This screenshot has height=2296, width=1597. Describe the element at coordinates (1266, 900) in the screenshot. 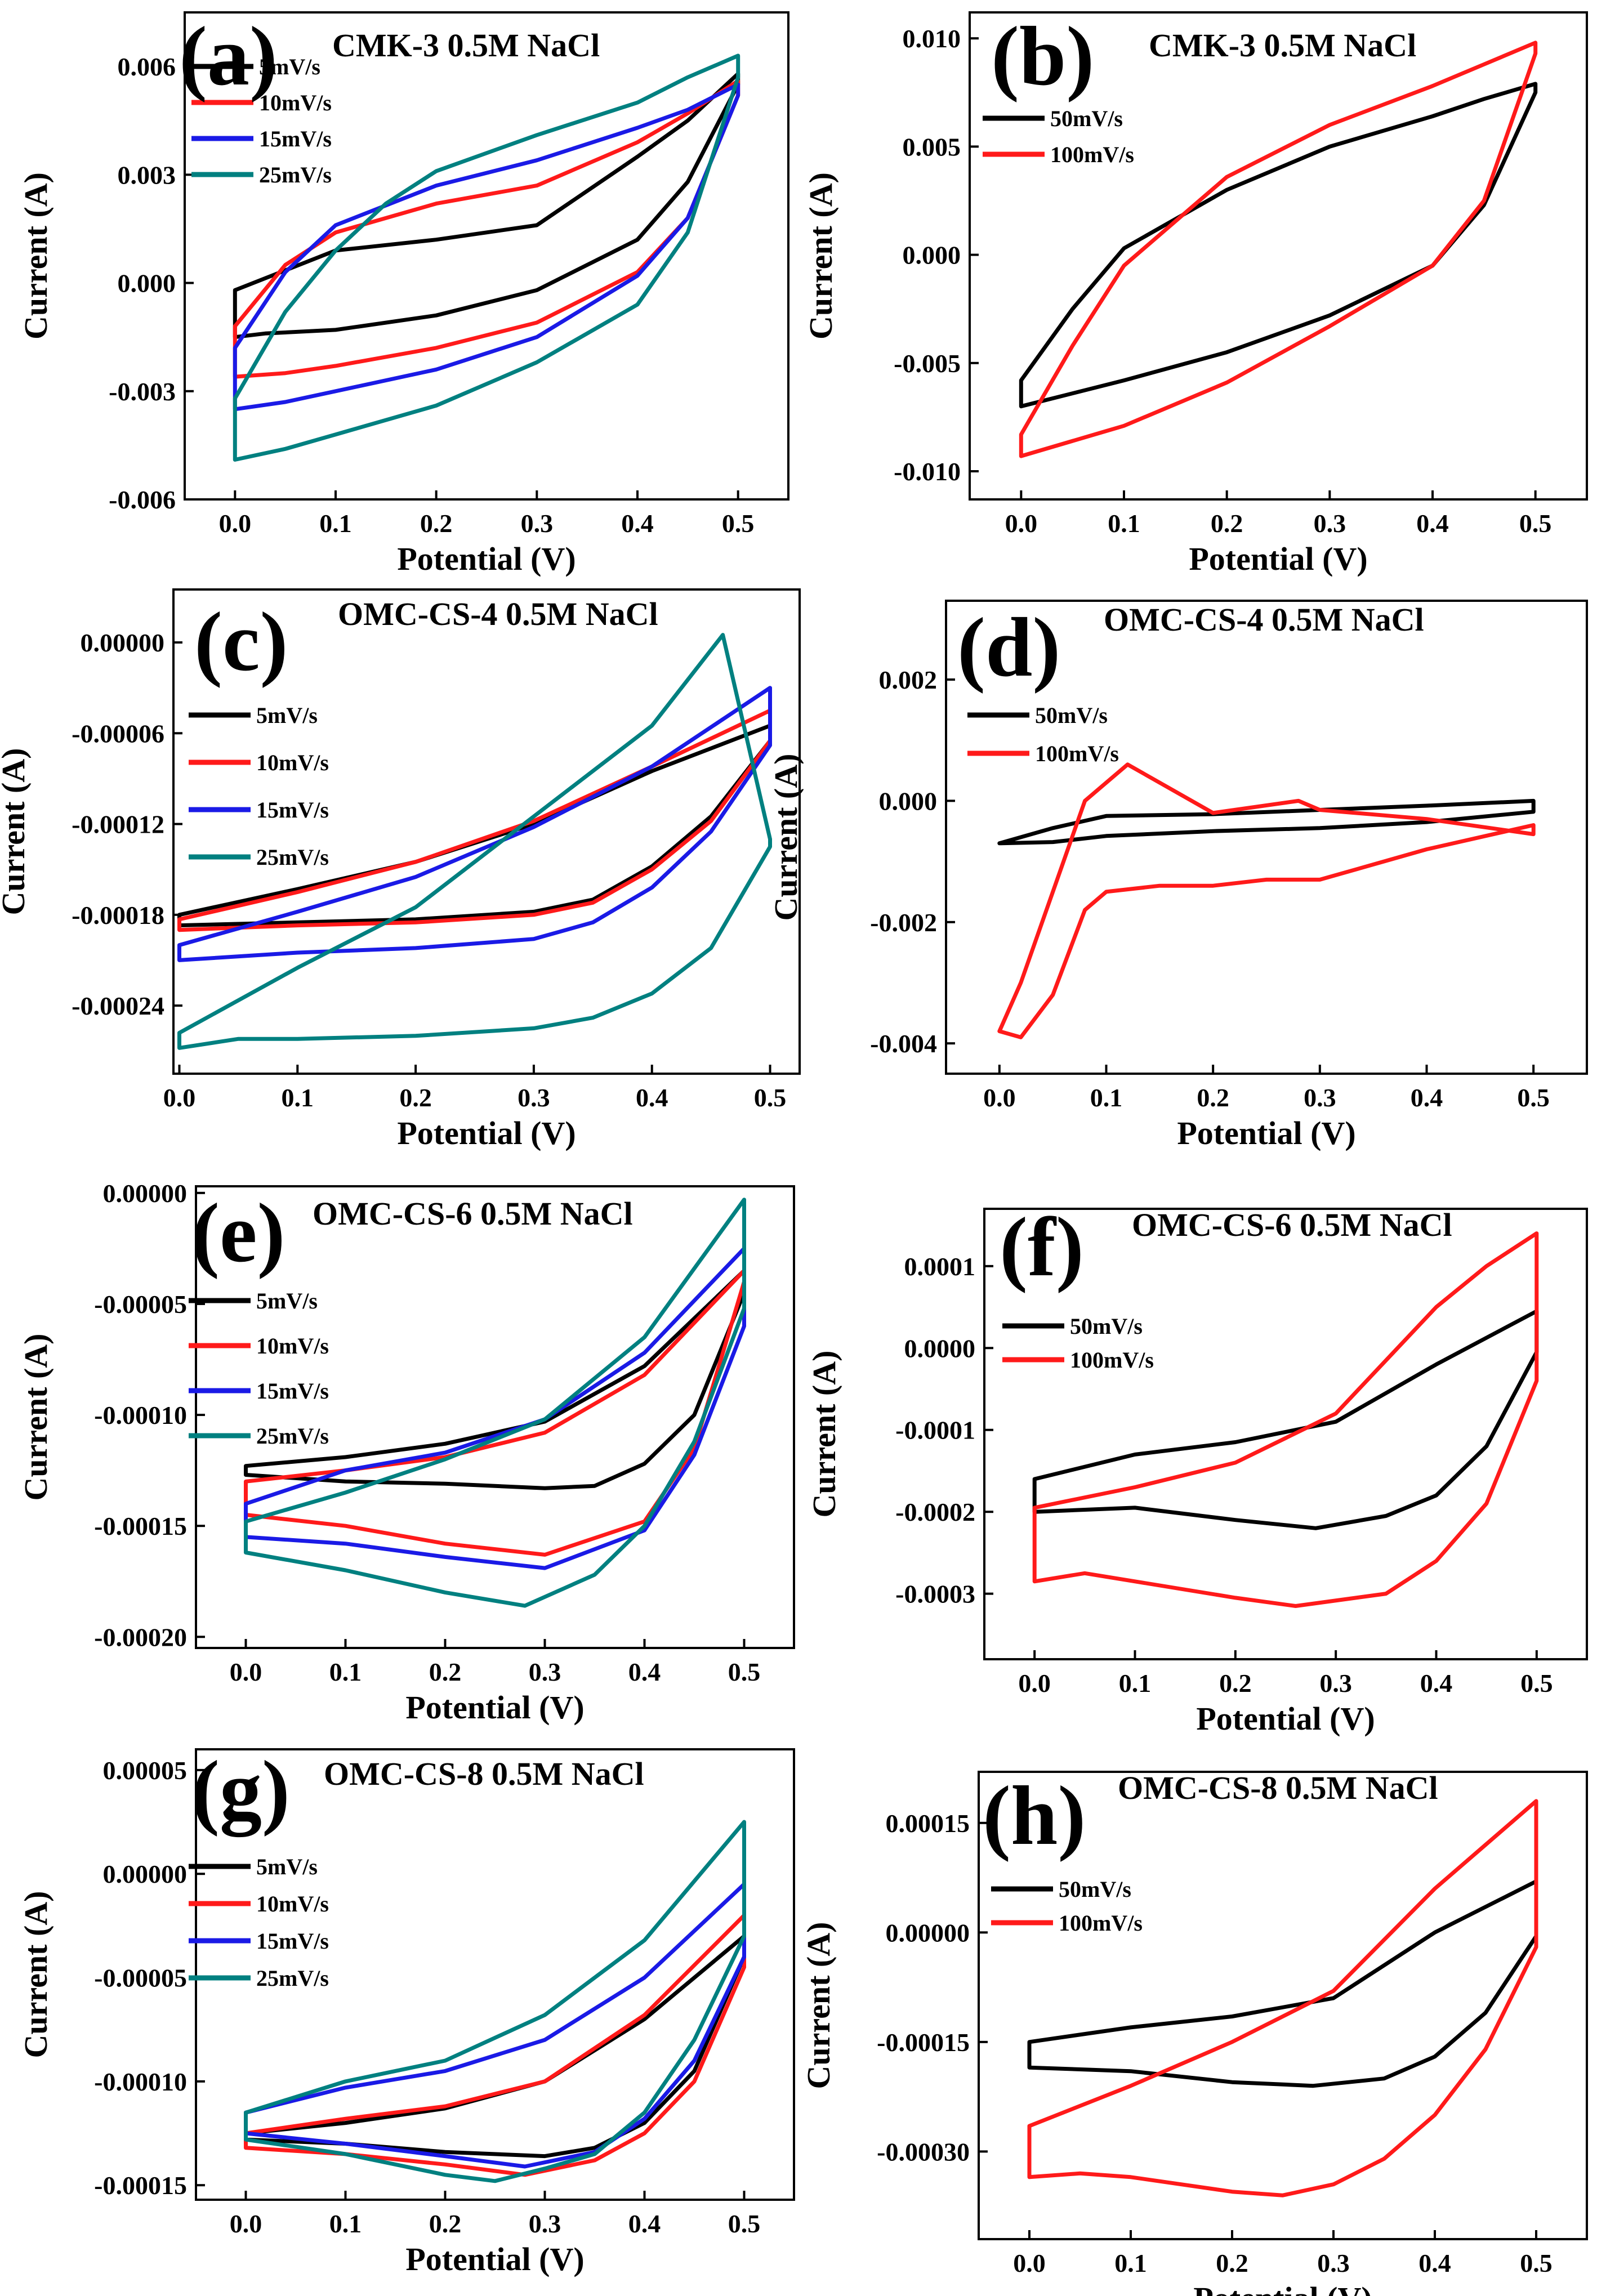

I see `series-100mV-per-s` at that location.